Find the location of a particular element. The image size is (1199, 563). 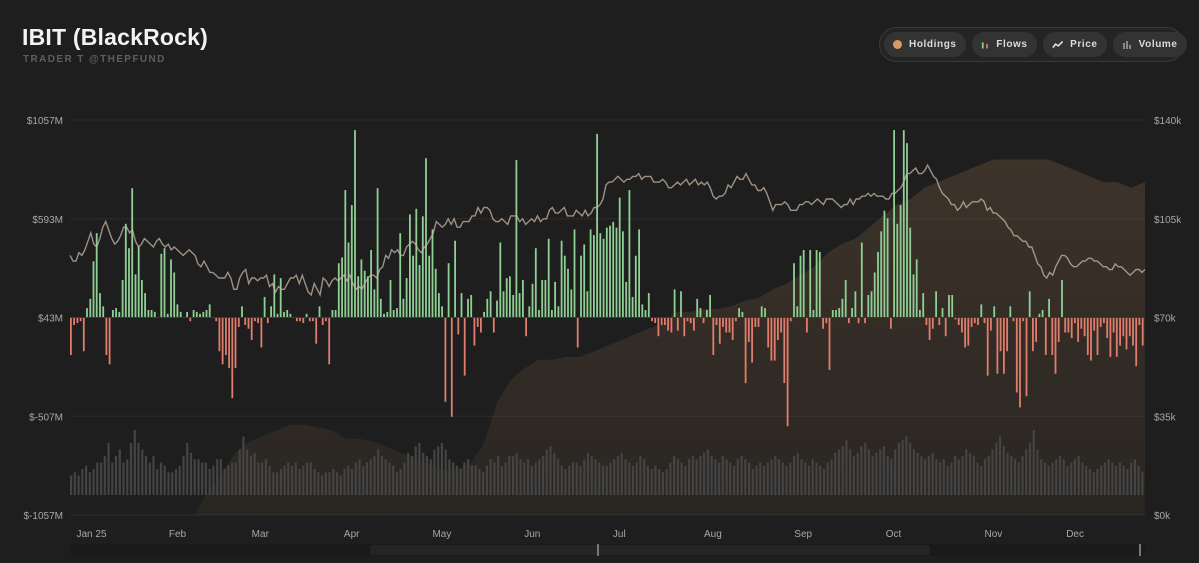

flows-toggle-label: Flows is located at coordinates (1012, 44).